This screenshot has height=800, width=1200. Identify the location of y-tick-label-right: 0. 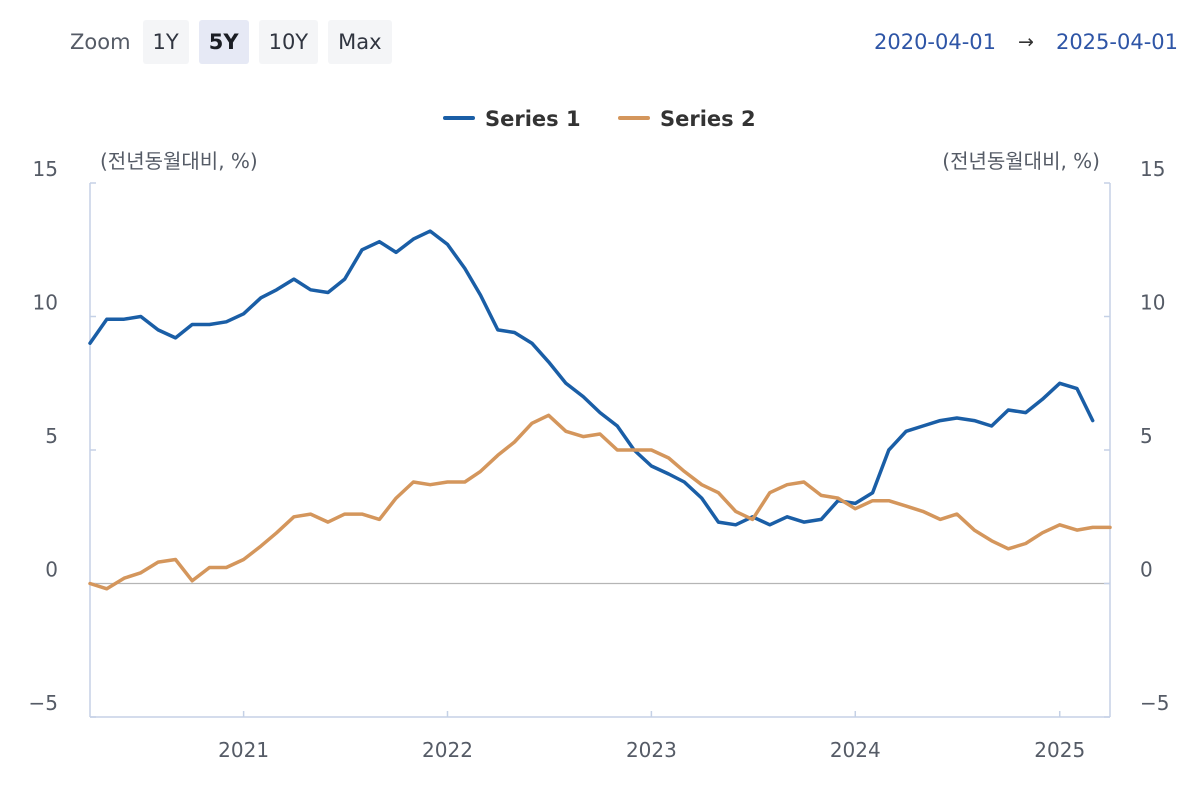
(1146, 570).